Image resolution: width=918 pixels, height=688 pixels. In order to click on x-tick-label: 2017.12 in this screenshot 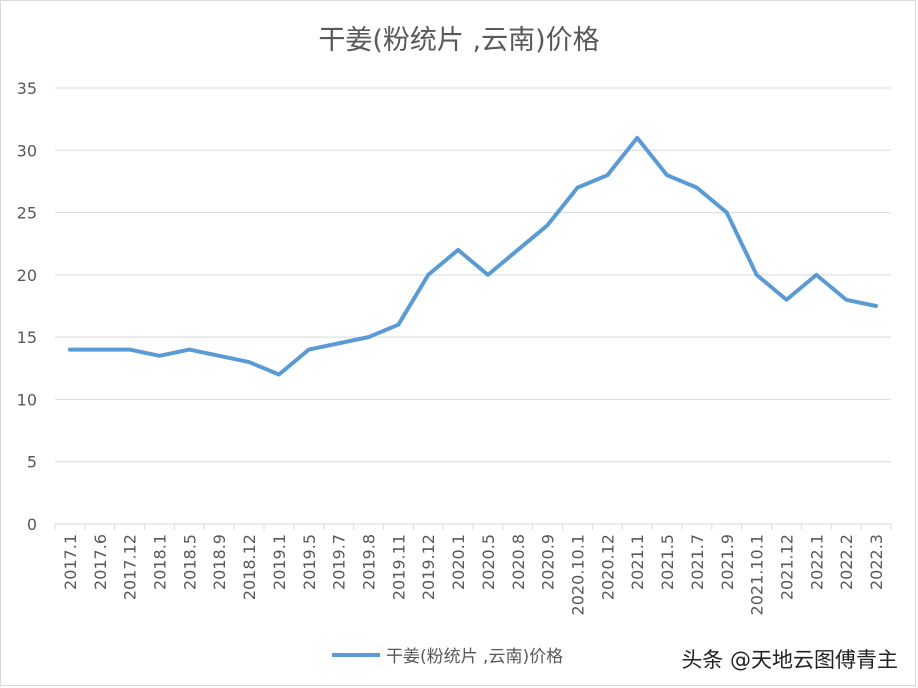, I will do `click(130, 567)`.